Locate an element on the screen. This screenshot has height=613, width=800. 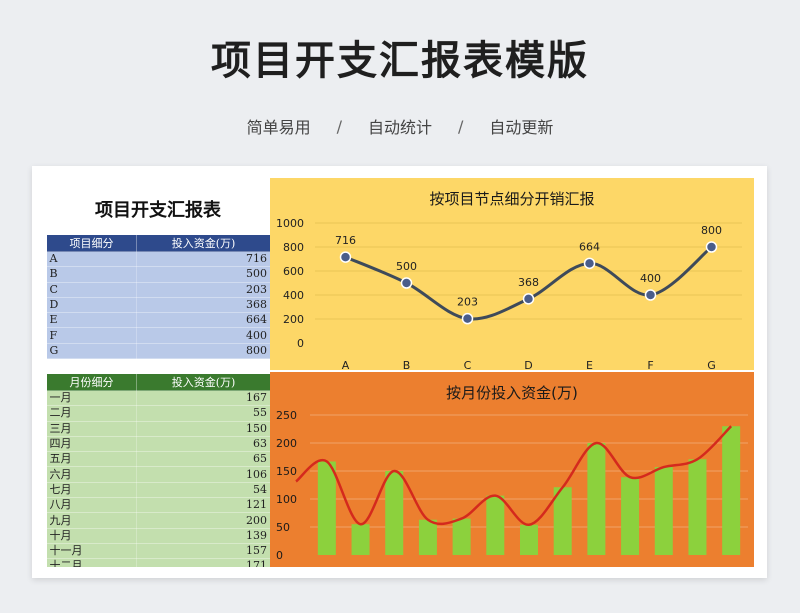
row-label: B is located at coordinates (91, 274).